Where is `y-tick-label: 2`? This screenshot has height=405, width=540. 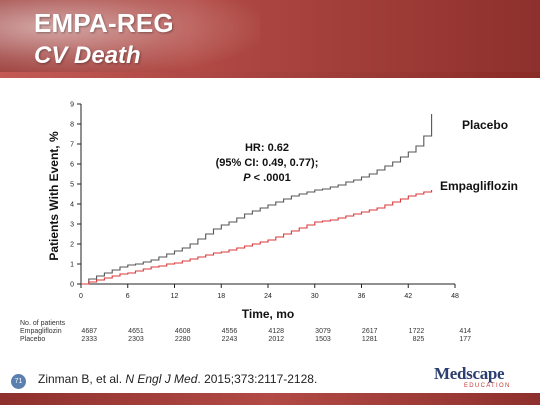
y-tick-label: 2 is located at coordinates (72, 245).